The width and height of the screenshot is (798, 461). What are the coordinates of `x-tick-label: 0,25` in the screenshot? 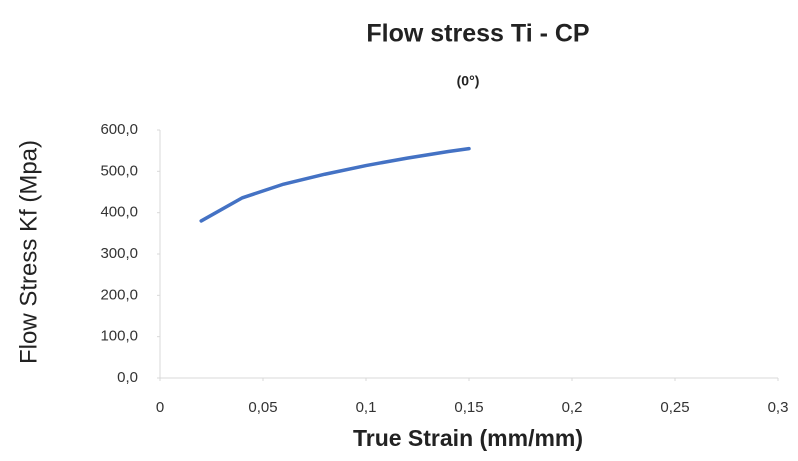 It's located at (674, 407).